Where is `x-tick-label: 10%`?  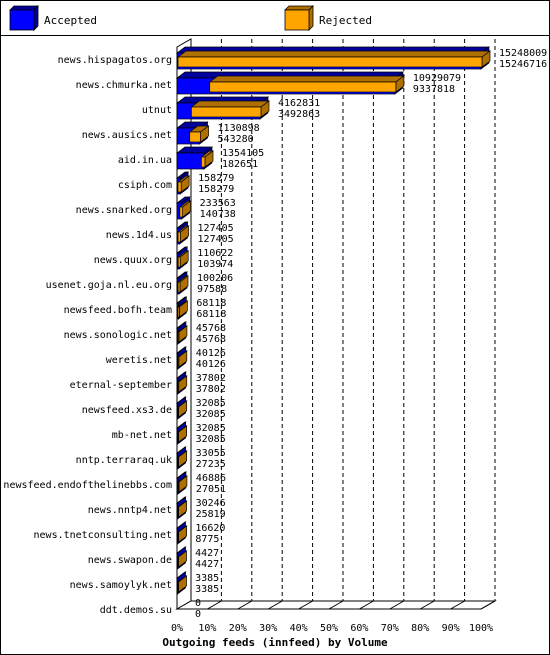 x-tick-label: 10% is located at coordinates (207, 628).